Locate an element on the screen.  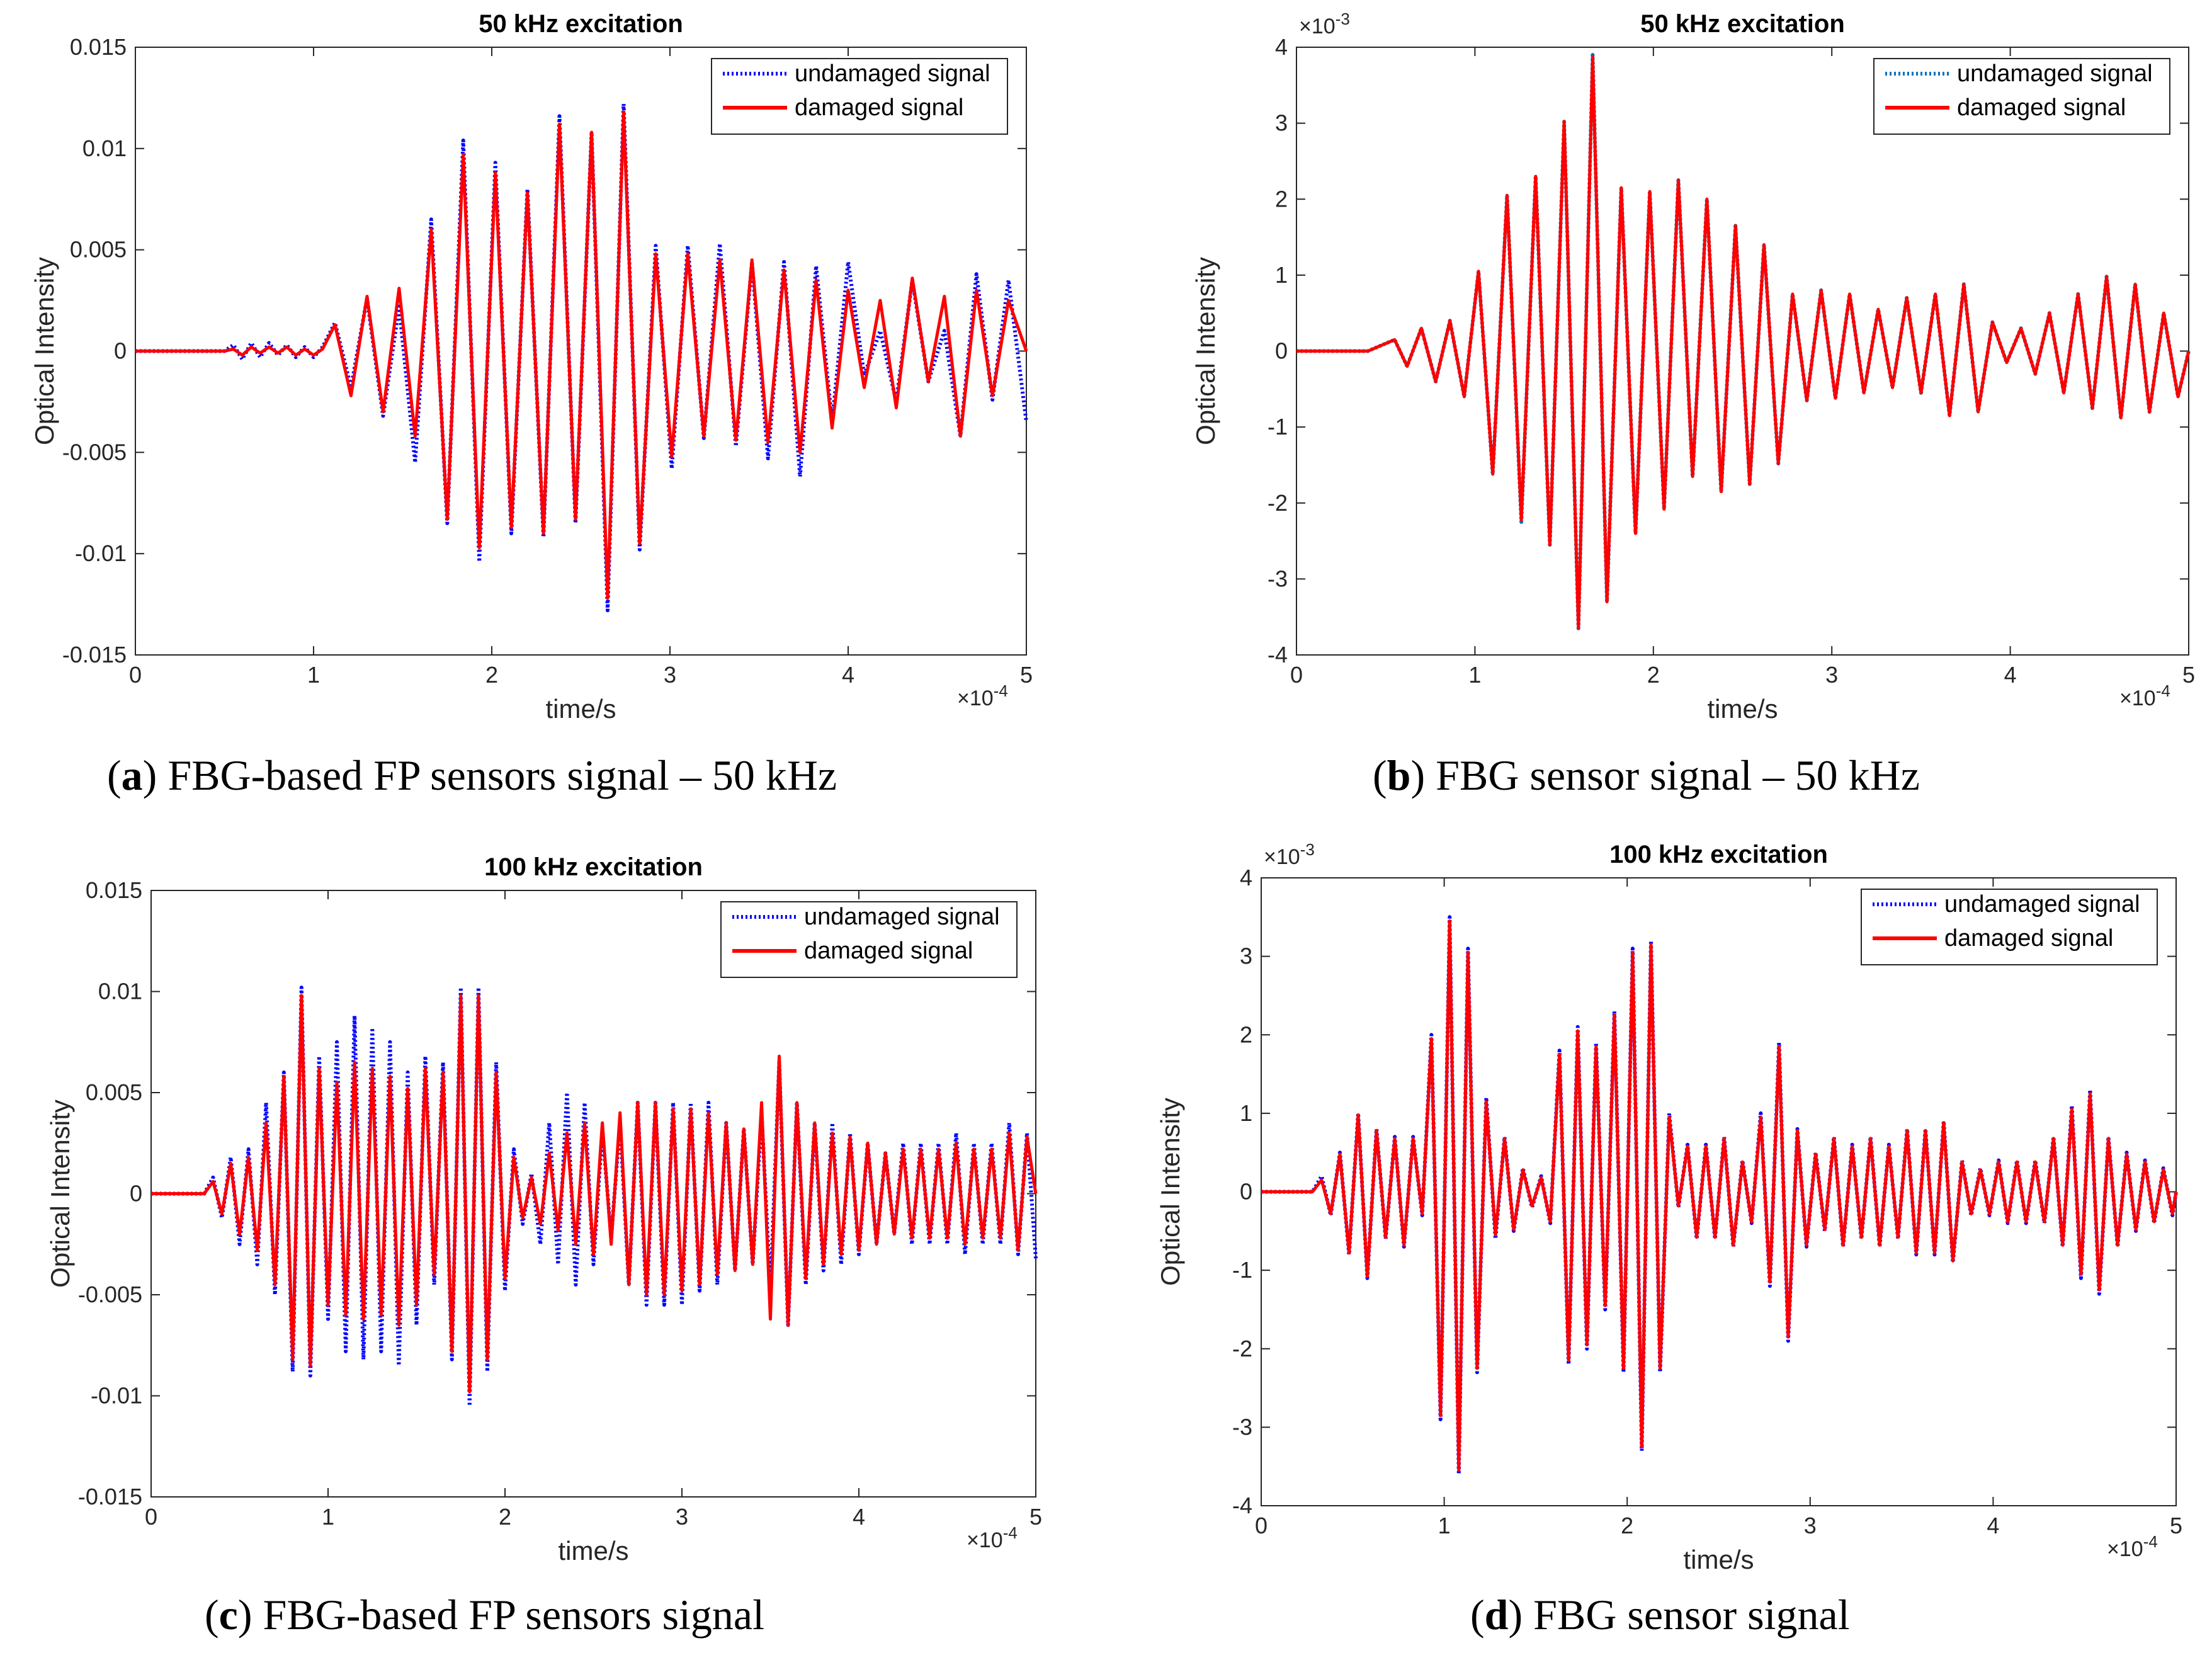
caption-b: (b) FBG sensor signal – 50 kHz is located at coordinates (1646, 775).